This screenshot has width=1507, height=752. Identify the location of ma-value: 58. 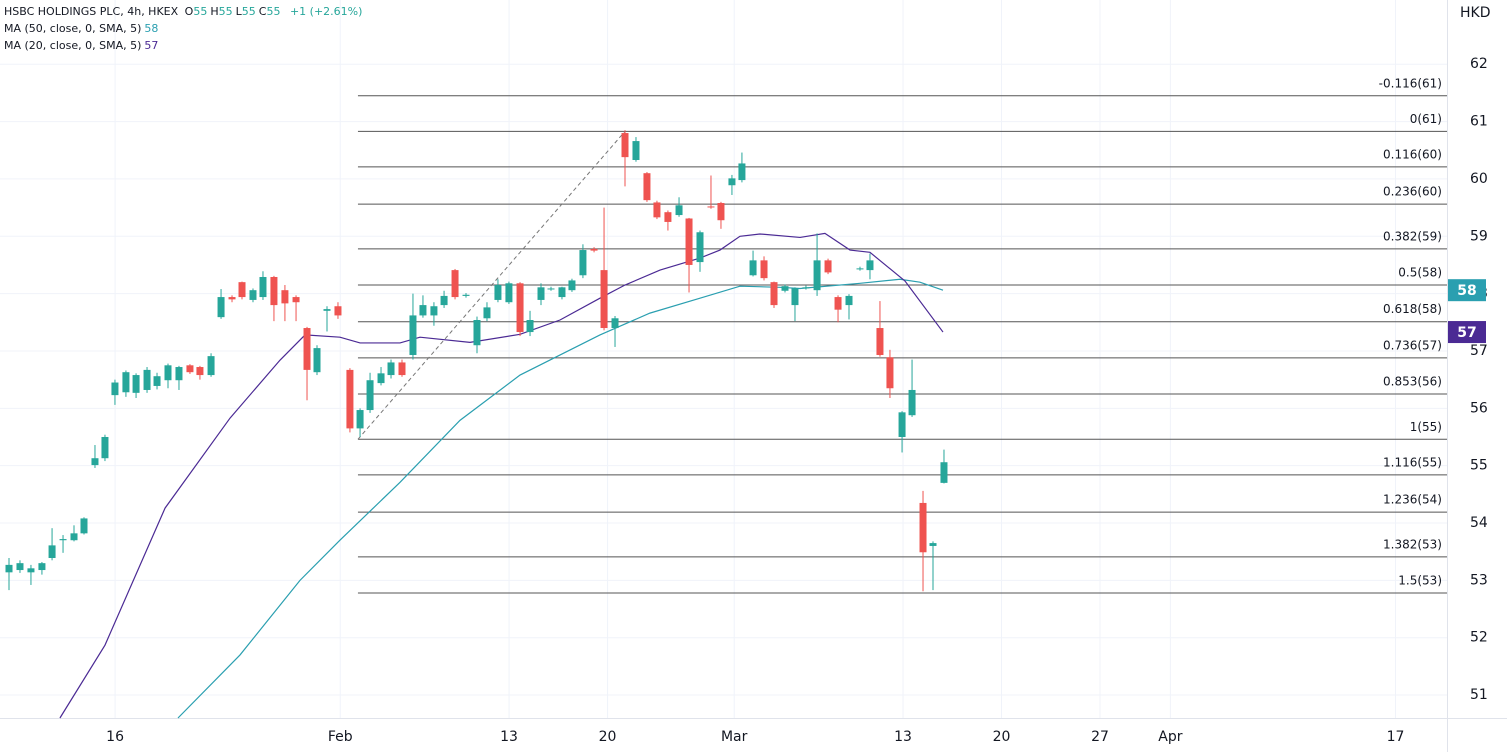
(151, 28).